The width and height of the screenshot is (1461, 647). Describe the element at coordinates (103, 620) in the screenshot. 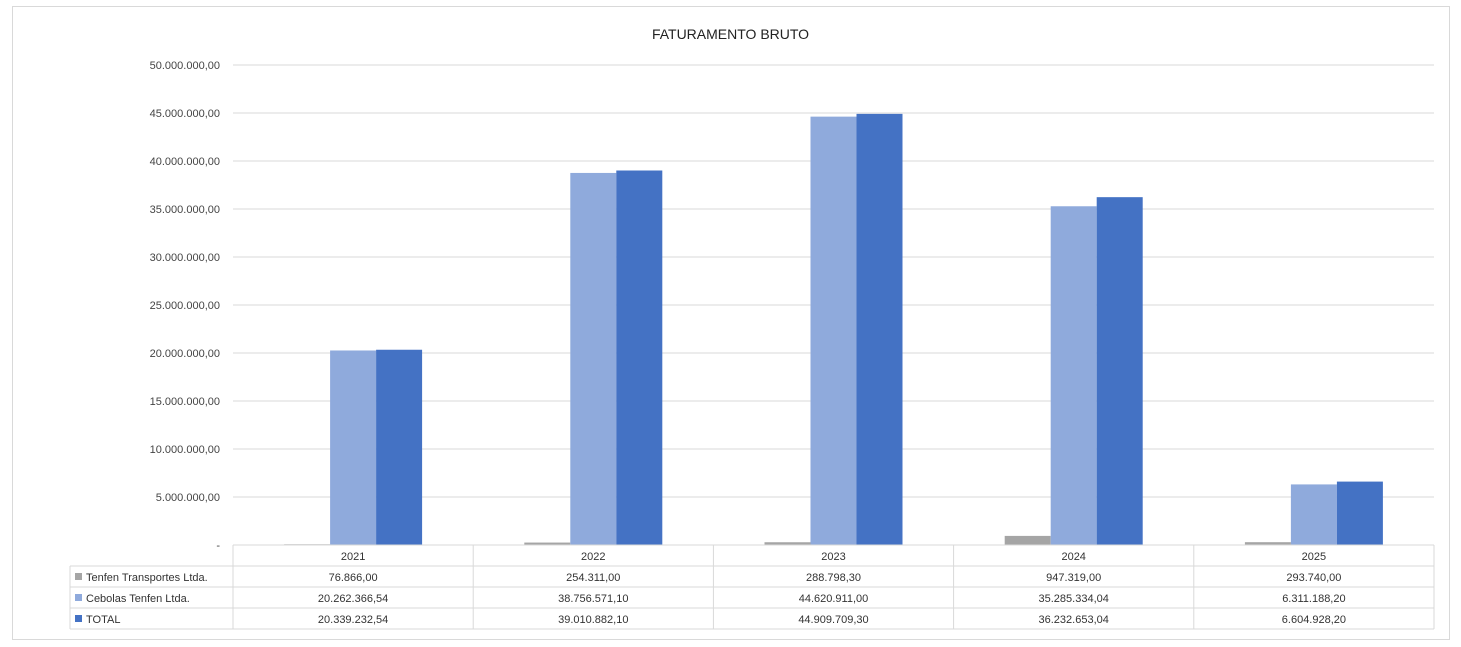

I see `series-name-label: TOTAL` at that location.